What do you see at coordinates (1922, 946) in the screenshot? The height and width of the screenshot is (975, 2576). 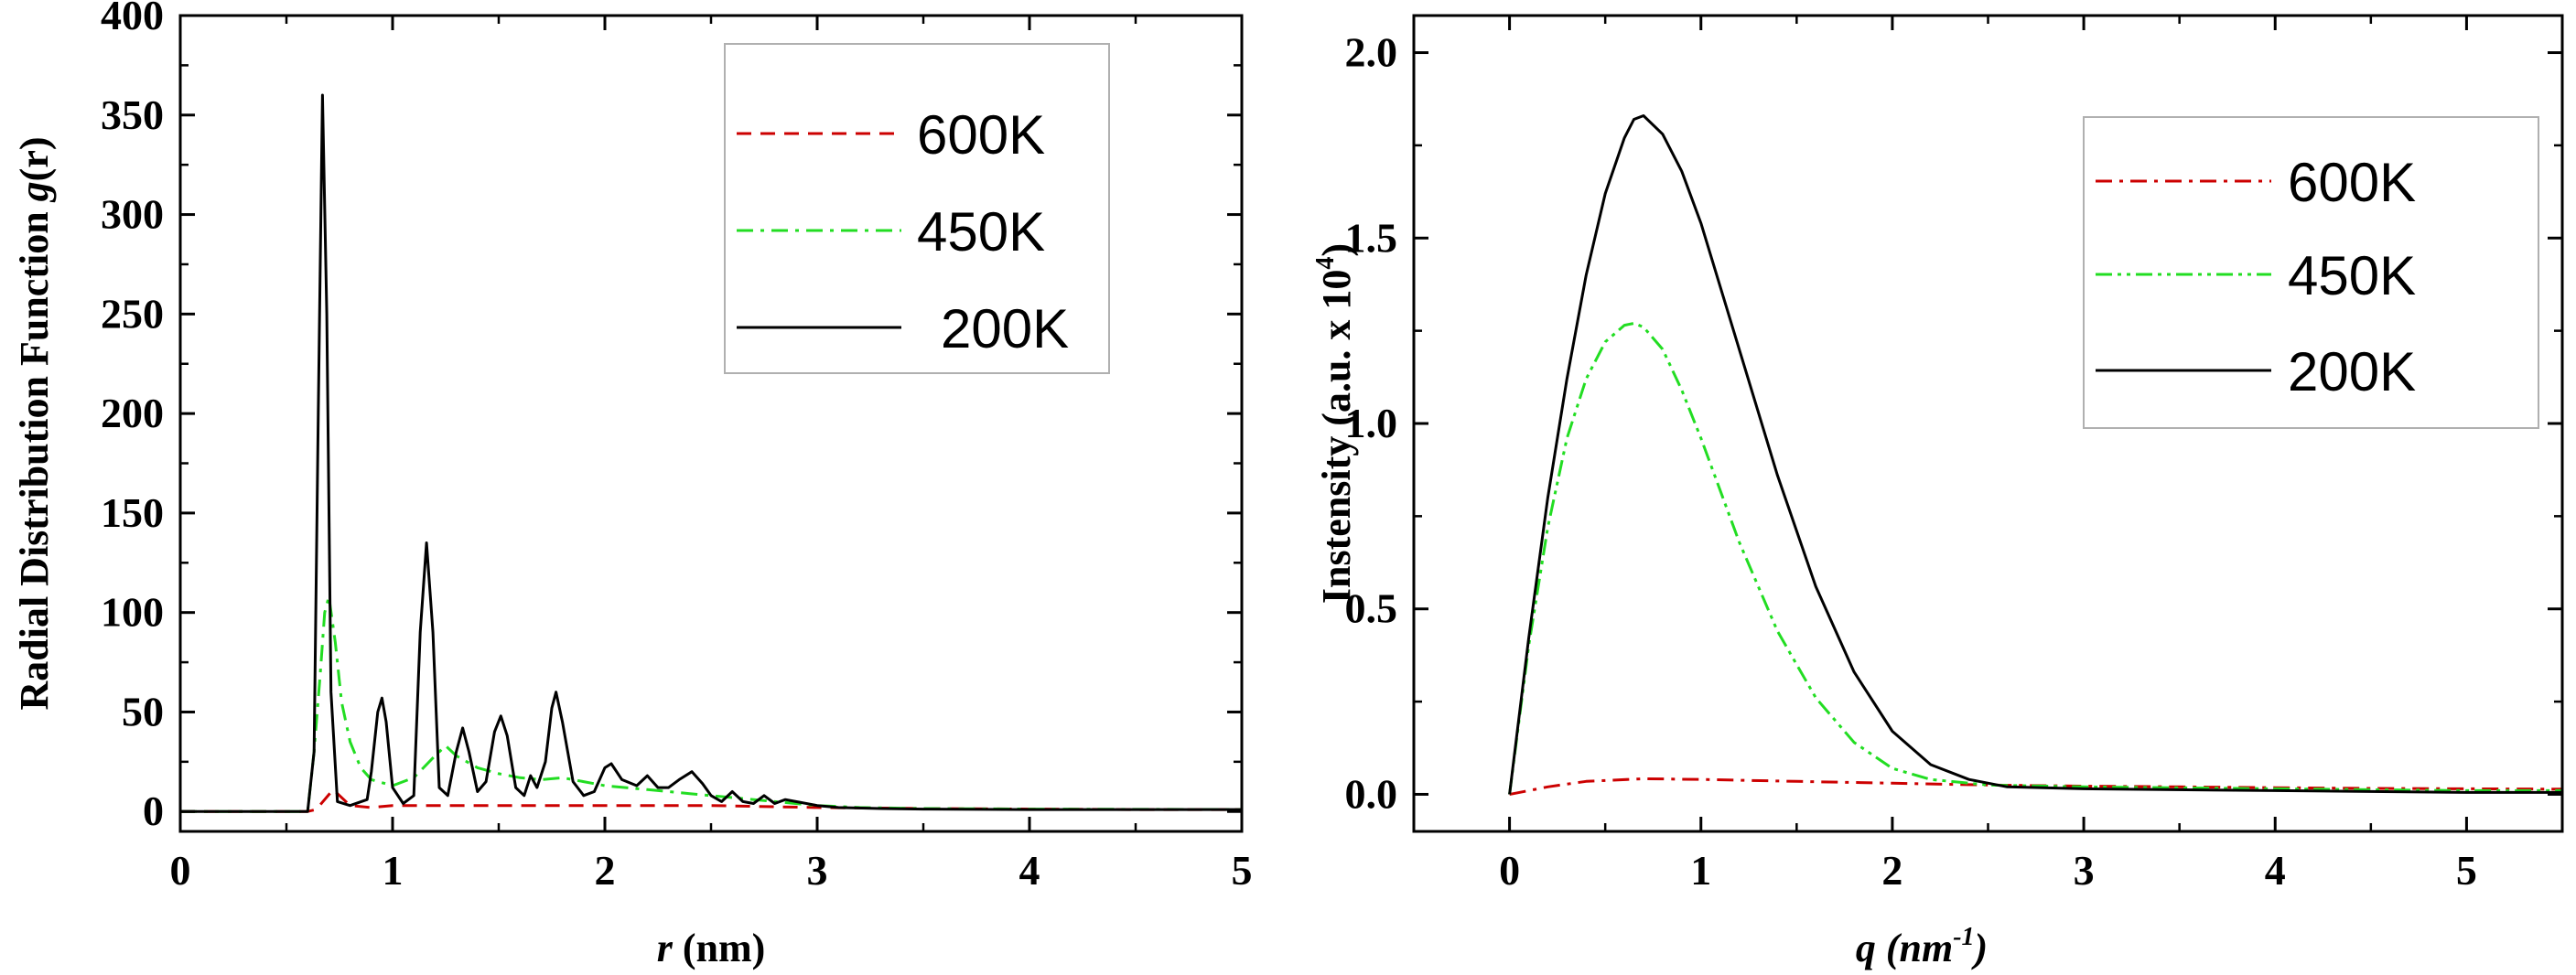 I see `intensity-x-axis-label: q (nm-1)` at bounding box center [1922, 946].